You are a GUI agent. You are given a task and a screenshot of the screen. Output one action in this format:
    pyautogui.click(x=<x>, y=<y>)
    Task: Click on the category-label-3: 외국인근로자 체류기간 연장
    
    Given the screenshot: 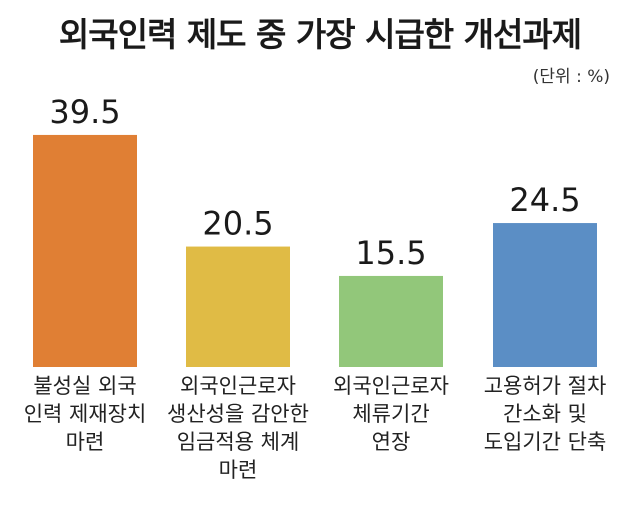 What is the action you would take?
    pyautogui.click(x=391, y=414)
    